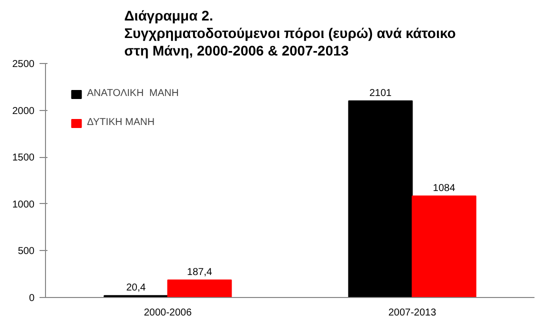  I want to click on y-tick-label: 1500, so click(23, 158).